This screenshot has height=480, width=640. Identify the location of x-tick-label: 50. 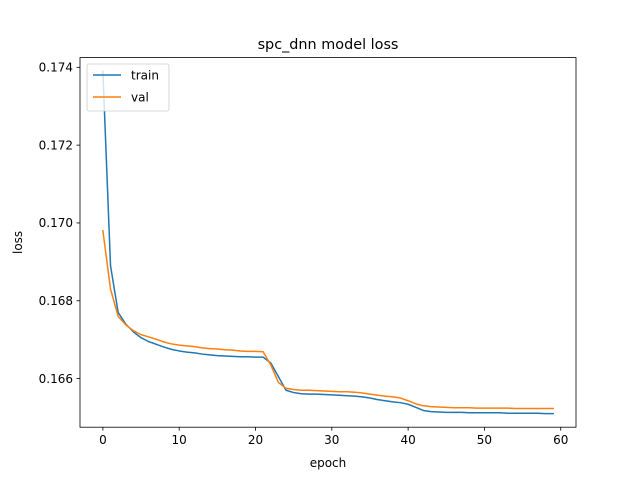
(484, 440).